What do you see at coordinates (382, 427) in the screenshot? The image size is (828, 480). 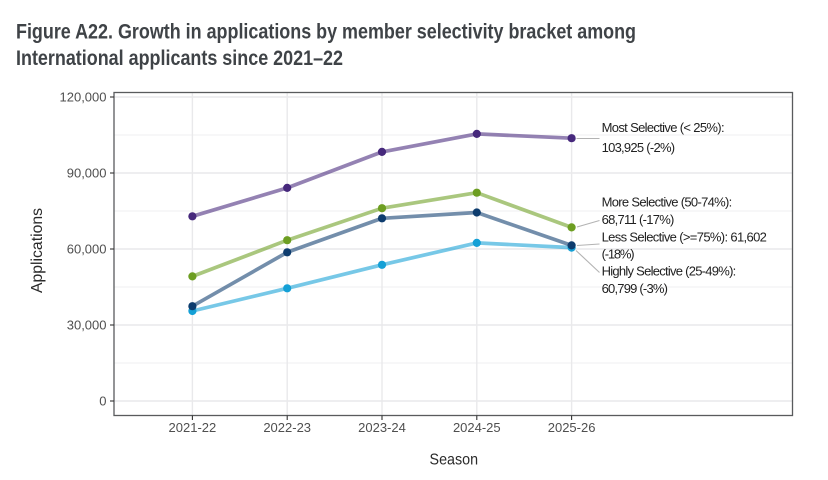 I see `svg-text: 2023-24` at bounding box center [382, 427].